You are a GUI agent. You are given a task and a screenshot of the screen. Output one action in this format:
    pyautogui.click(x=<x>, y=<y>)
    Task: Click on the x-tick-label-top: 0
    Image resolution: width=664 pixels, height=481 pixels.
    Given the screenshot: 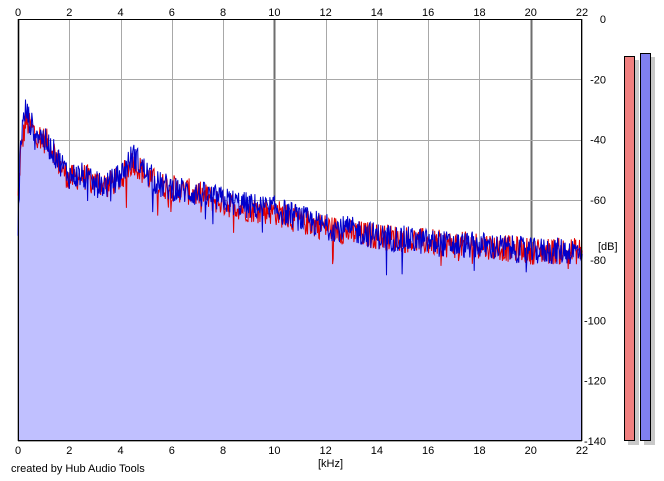 What is the action you would take?
    pyautogui.click(x=18, y=13)
    